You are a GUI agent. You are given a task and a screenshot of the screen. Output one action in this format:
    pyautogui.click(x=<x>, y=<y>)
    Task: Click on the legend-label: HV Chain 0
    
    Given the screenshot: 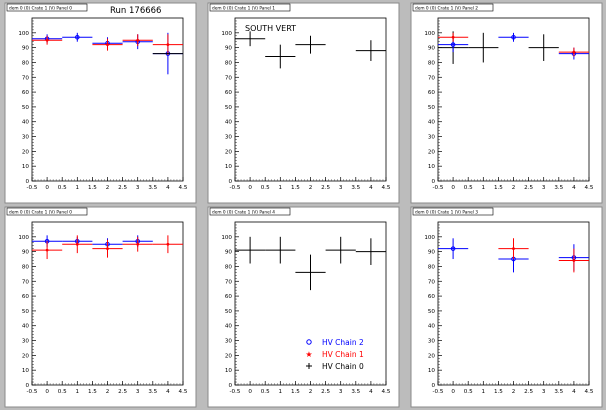 What is the action you would take?
    pyautogui.click(x=343, y=366)
    